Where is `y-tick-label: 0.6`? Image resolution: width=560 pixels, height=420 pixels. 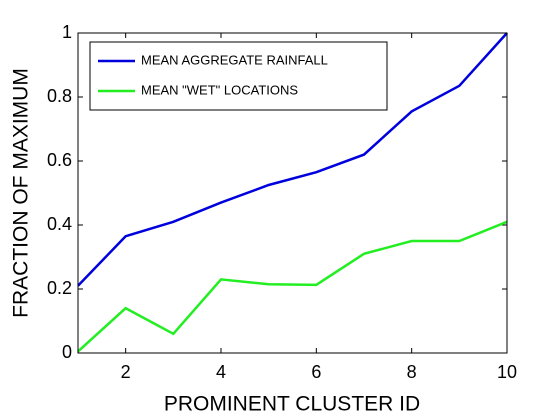
y-tick-label: 0.6 is located at coordinates (59, 160).